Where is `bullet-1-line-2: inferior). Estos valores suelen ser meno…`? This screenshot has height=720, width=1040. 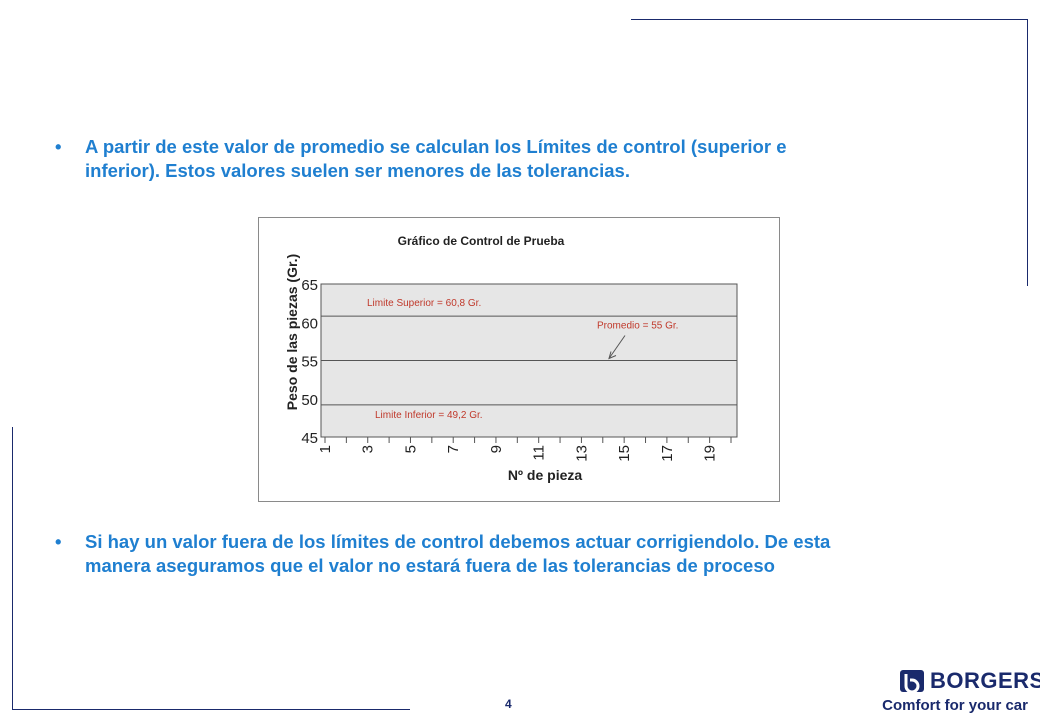
bullet-1-line-2: inferior). Estos valores suelen ser meno… is located at coordinates (357, 170).